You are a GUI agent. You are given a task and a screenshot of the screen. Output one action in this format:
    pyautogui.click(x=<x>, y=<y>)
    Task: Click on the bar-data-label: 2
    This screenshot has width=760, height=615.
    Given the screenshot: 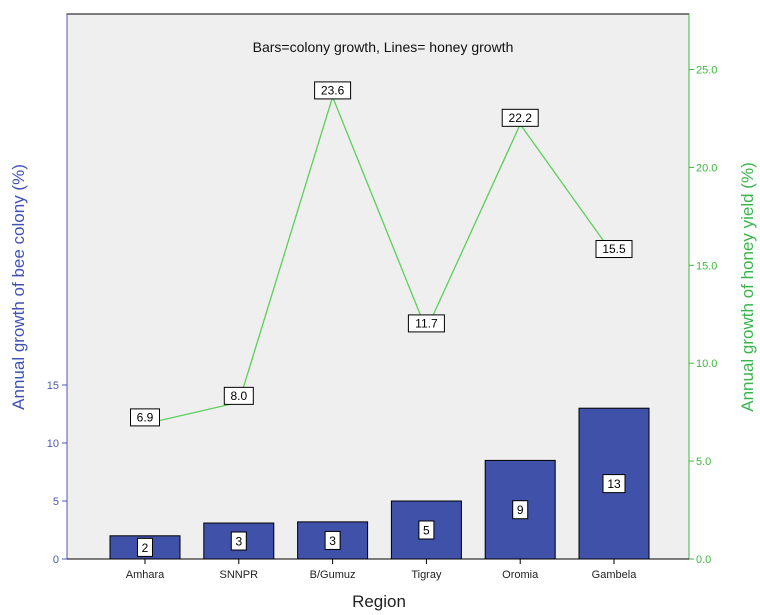 What is the action you would take?
    pyautogui.click(x=145, y=548)
    